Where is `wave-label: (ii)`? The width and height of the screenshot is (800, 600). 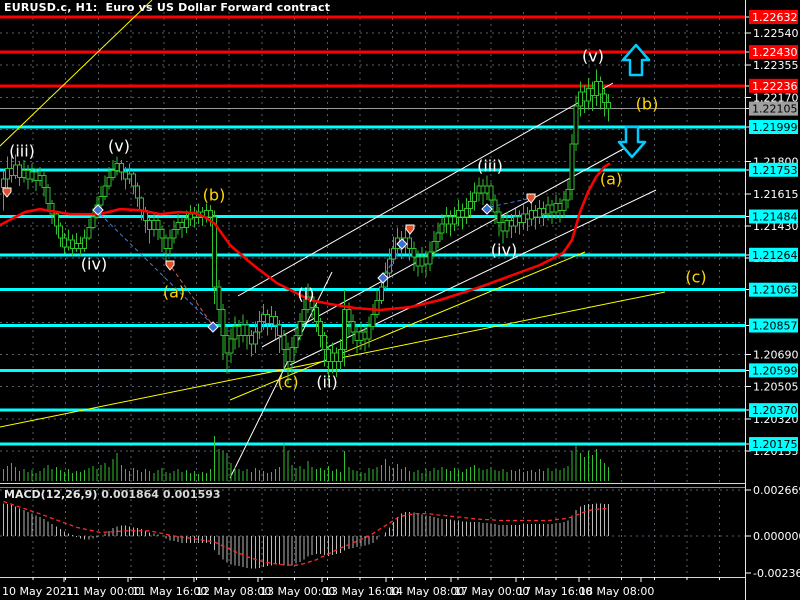
wave-label: (ii) is located at coordinates (326, 382).